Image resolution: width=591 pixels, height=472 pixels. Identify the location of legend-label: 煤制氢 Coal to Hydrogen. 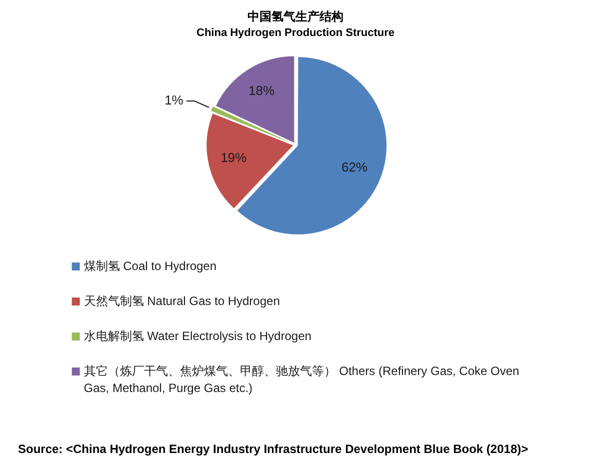
(150, 265).